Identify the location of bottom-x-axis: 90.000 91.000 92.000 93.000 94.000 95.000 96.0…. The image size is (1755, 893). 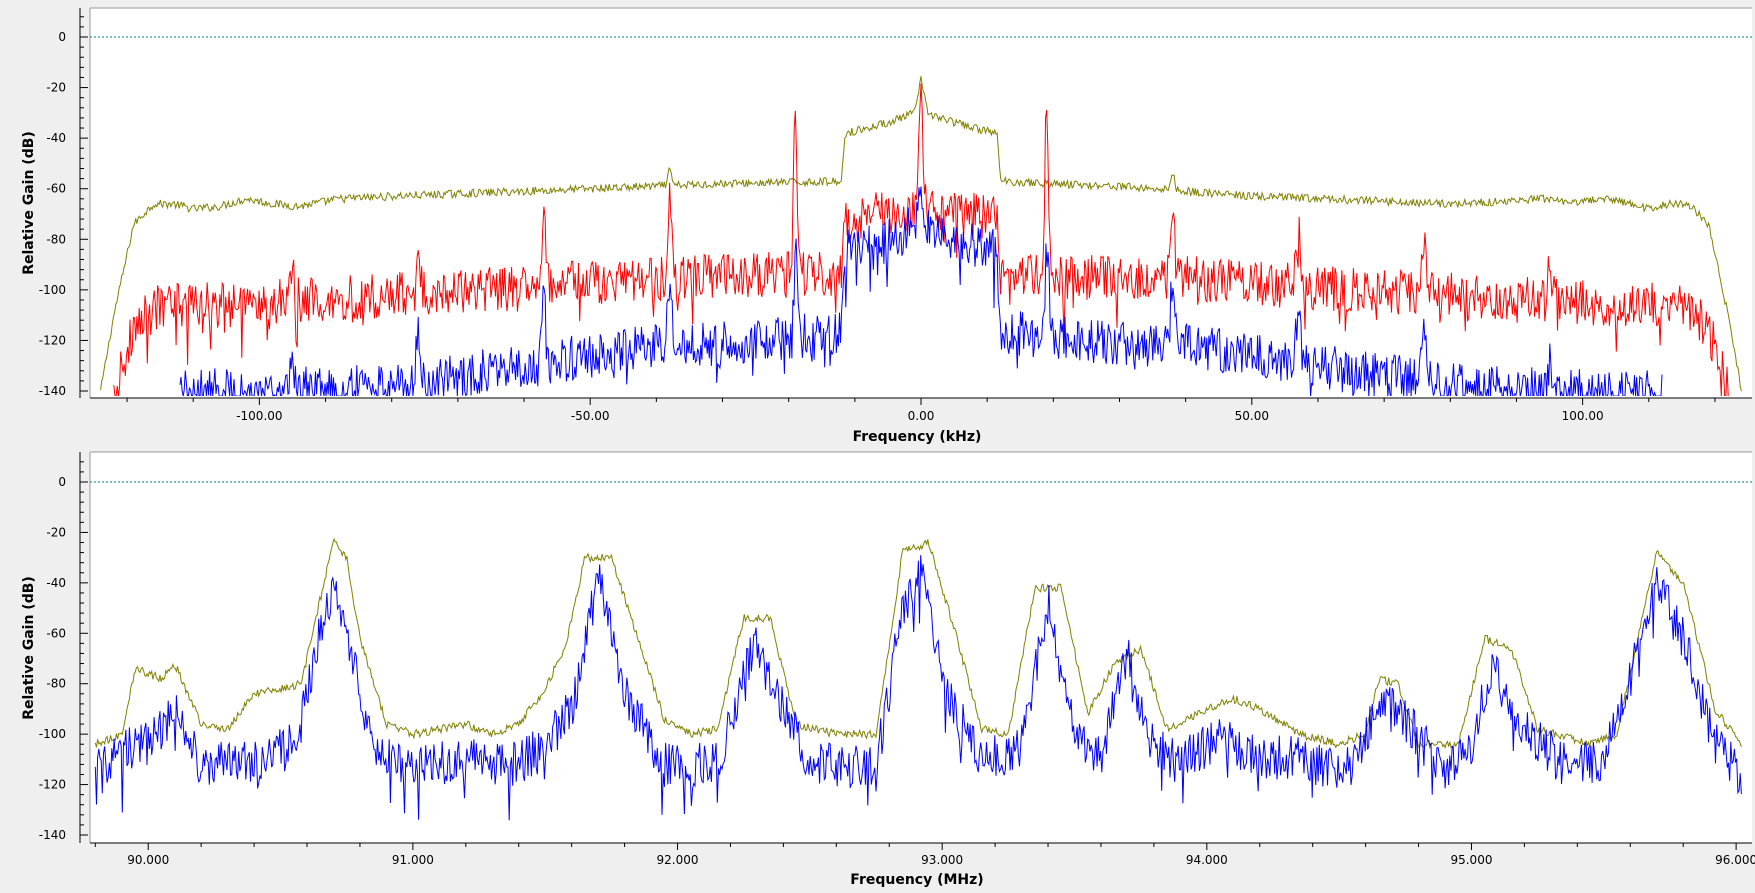
(922, 854).